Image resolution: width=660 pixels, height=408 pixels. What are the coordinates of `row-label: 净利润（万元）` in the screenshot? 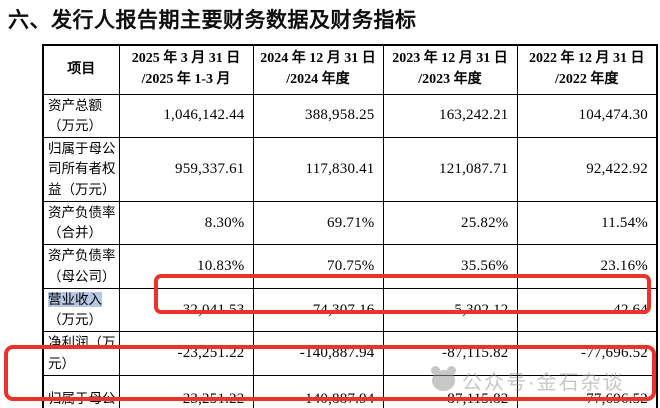 It's located at (81, 353).